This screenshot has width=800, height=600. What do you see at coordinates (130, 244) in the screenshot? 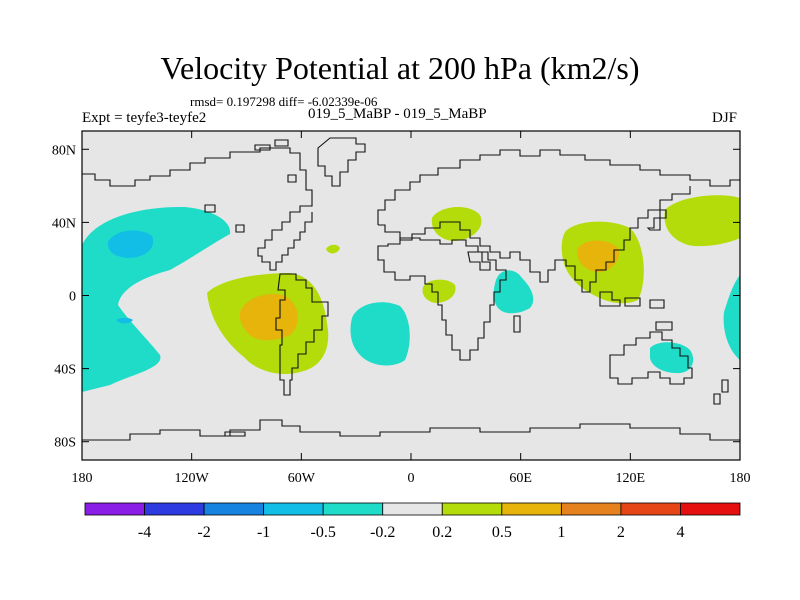
I see `region-north-pacific-core` at bounding box center [130, 244].